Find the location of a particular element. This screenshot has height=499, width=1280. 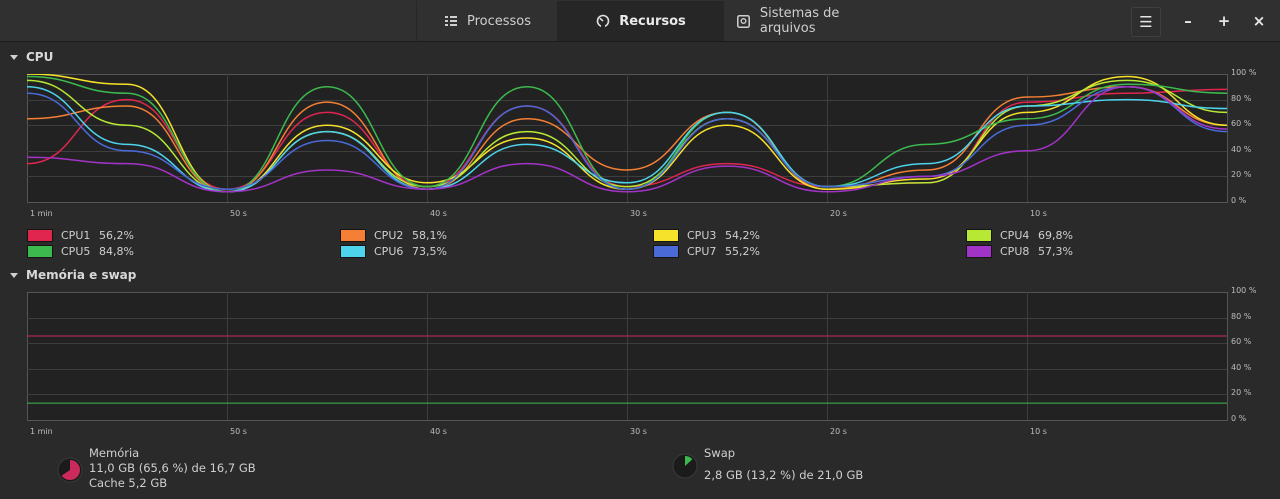

memory-pie-fill is located at coordinates (70, 470).